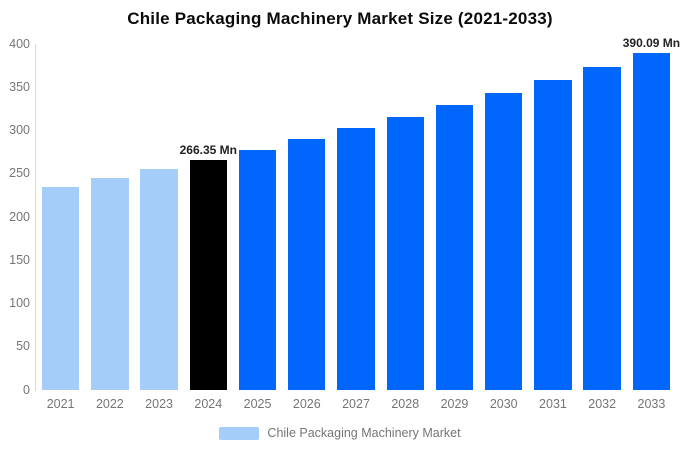 The width and height of the screenshot is (680, 450). What do you see at coordinates (159, 279) in the screenshot?
I see `bar-2023` at bounding box center [159, 279].